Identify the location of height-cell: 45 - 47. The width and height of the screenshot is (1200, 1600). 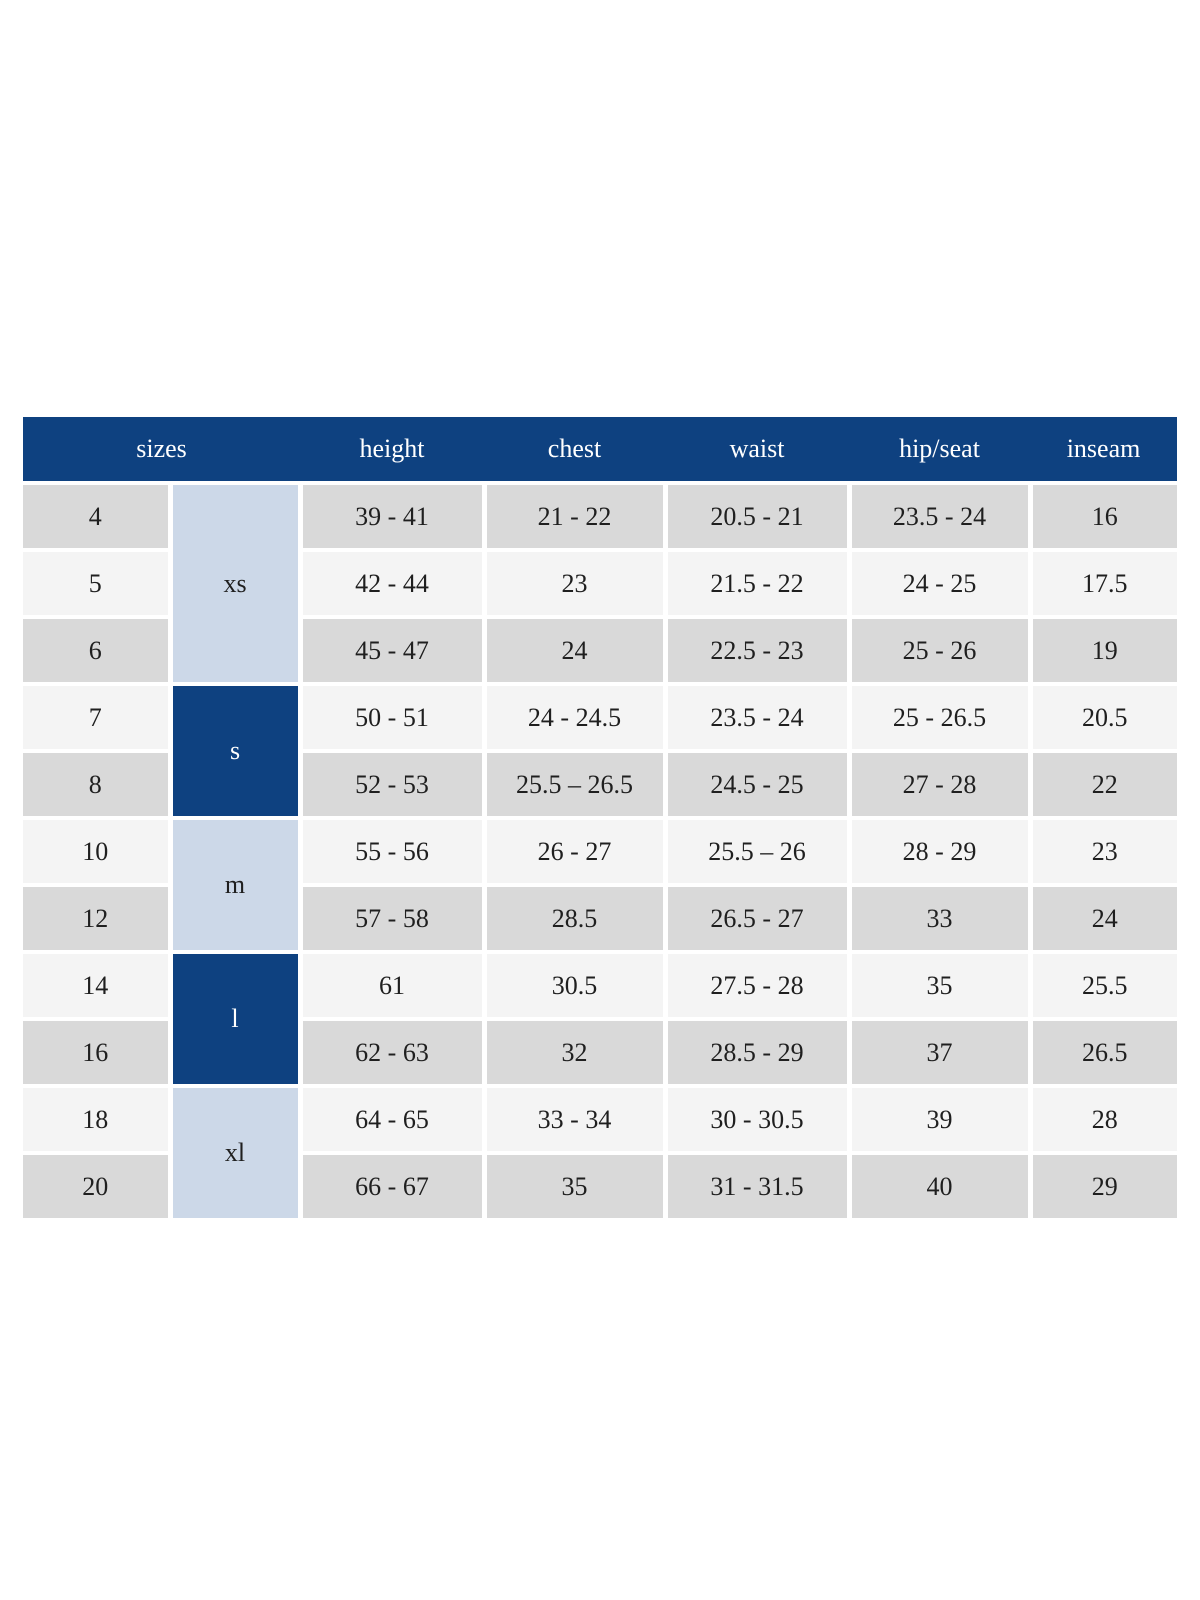
(391, 649).